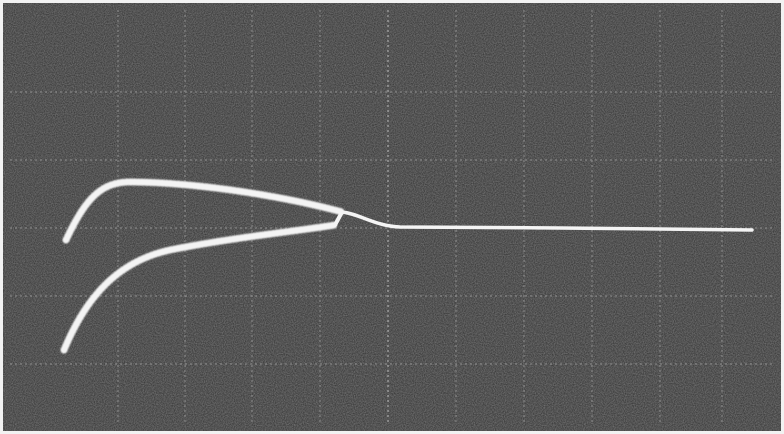 The height and width of the screenshot is (434, 784). Describe the element at coordinates (199, 287) in the screenshot. I see `lower-envelope` at that location.